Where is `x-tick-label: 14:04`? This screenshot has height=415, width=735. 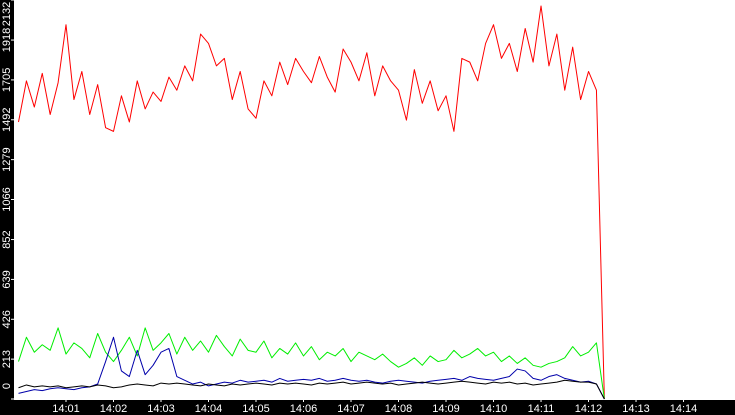 x-tick-label: 14:04 is located at coordinates (209, 409).